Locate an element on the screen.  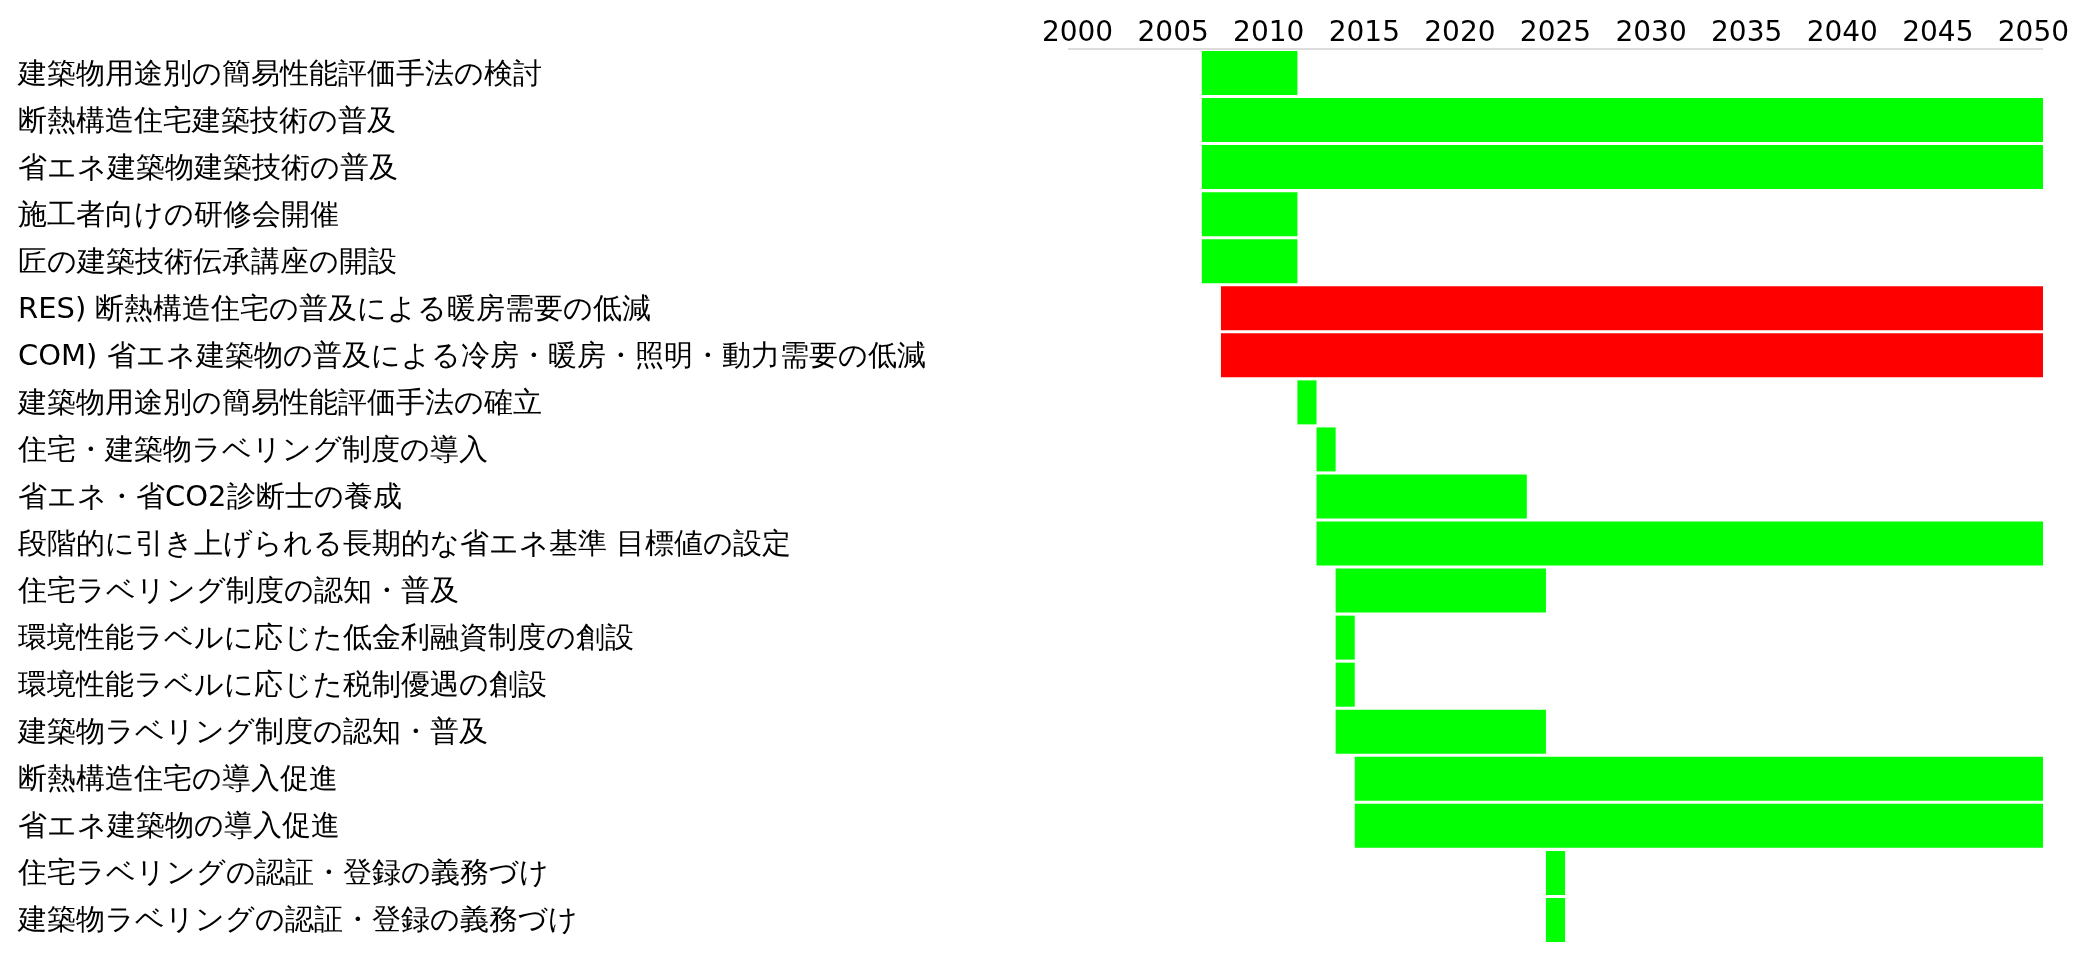
x-tick-label: 2050 is located at coordinates (2033, 31).